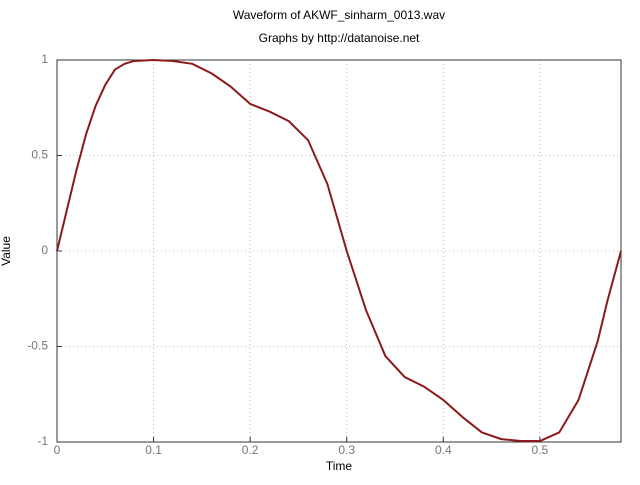 The height and width of the screenshot is (485, 640). What do you see at coordinates (57, 450) in the screenshot?
I see `x-tick-label: 0` at bounding box center [57, 450].